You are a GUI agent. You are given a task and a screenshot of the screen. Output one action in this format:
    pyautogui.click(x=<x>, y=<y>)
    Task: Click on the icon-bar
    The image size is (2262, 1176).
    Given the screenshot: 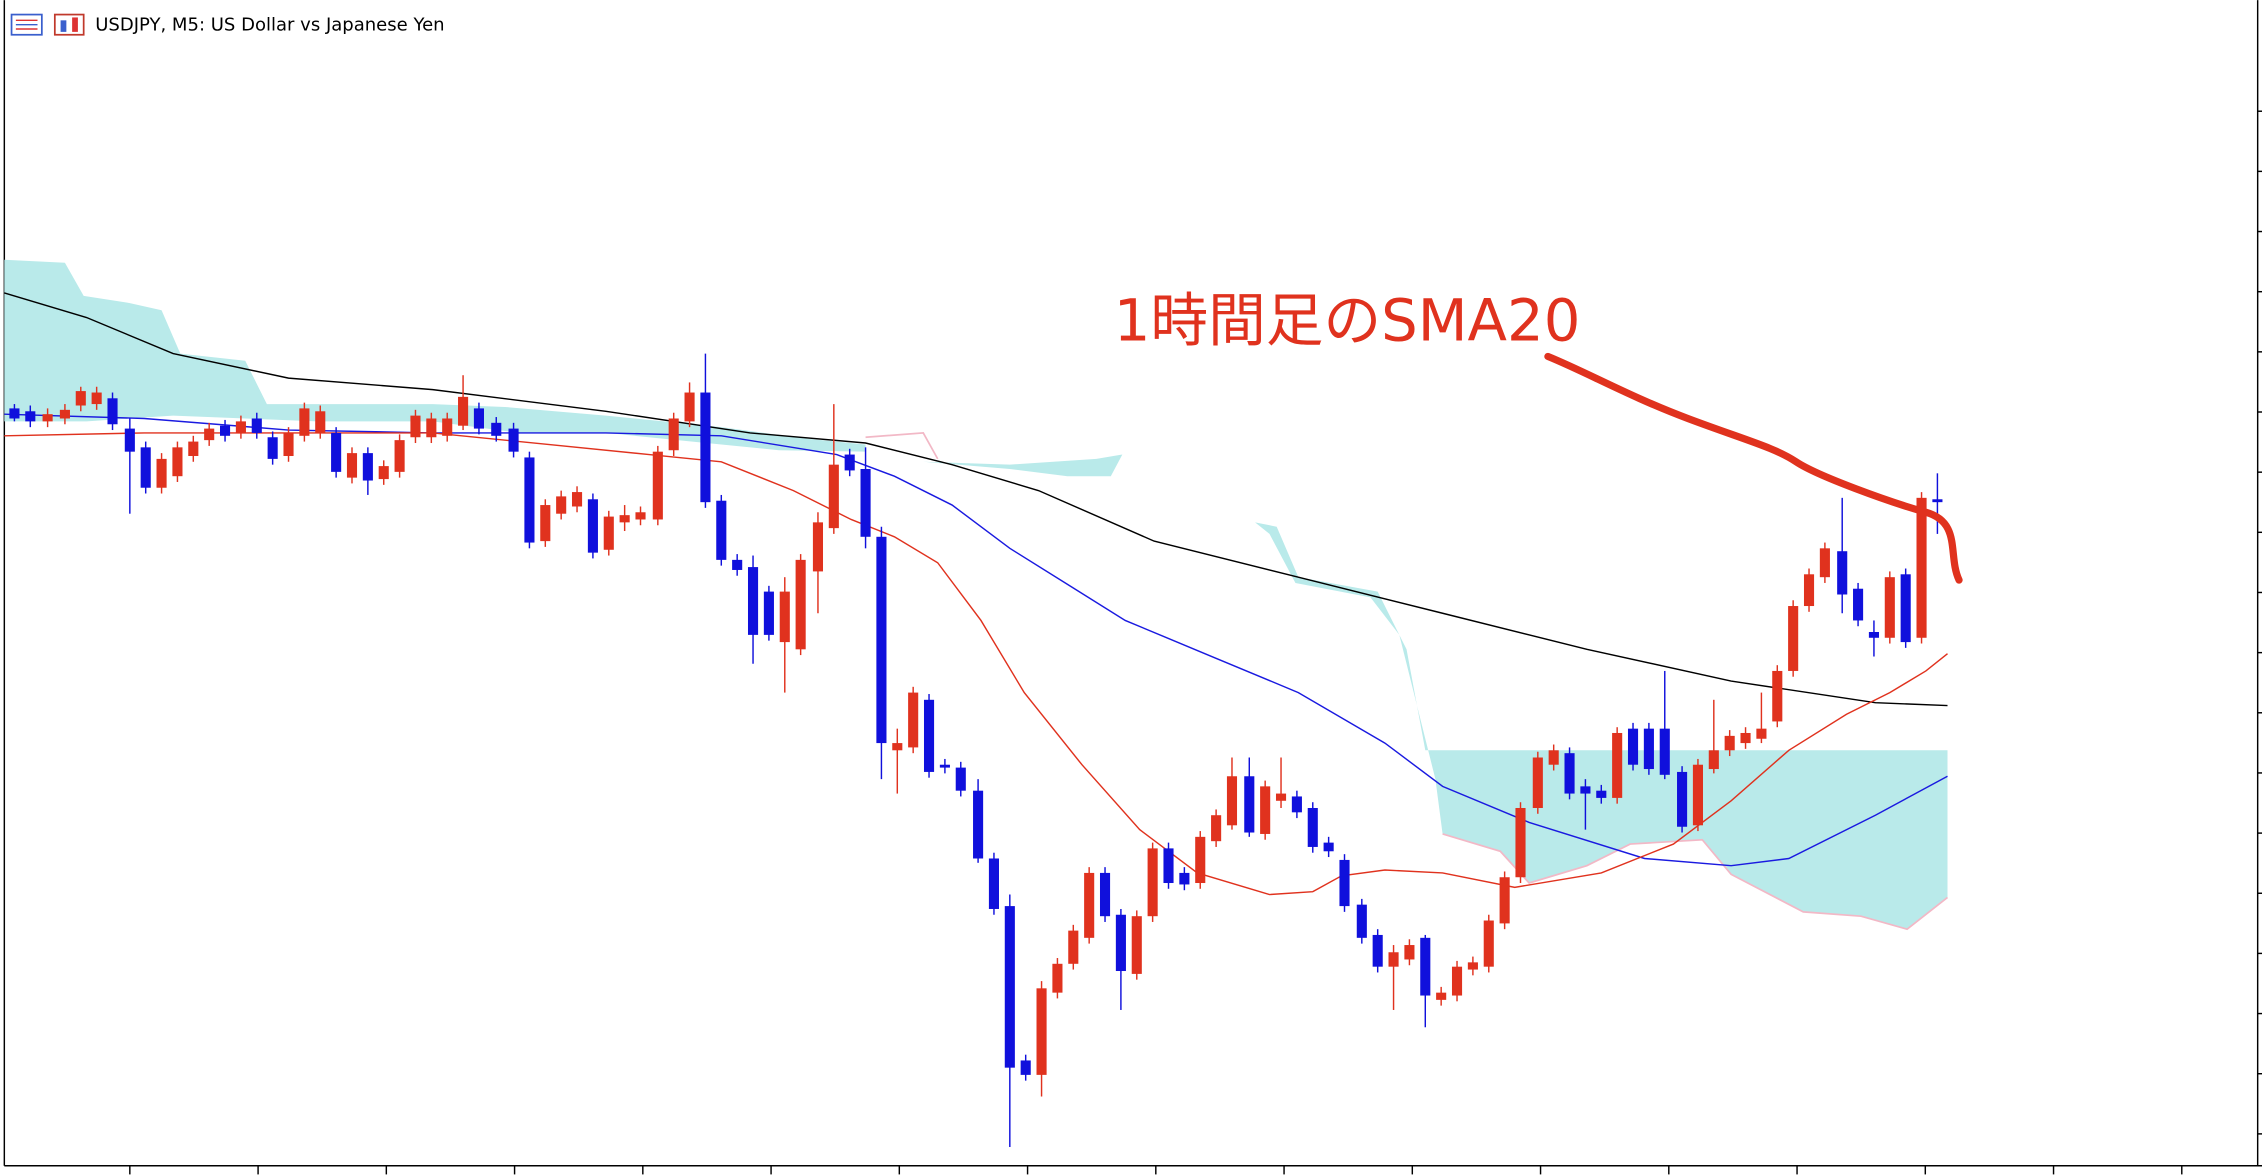 What is the action you would take?
    pyautogui.click(x=63, y=26)
    